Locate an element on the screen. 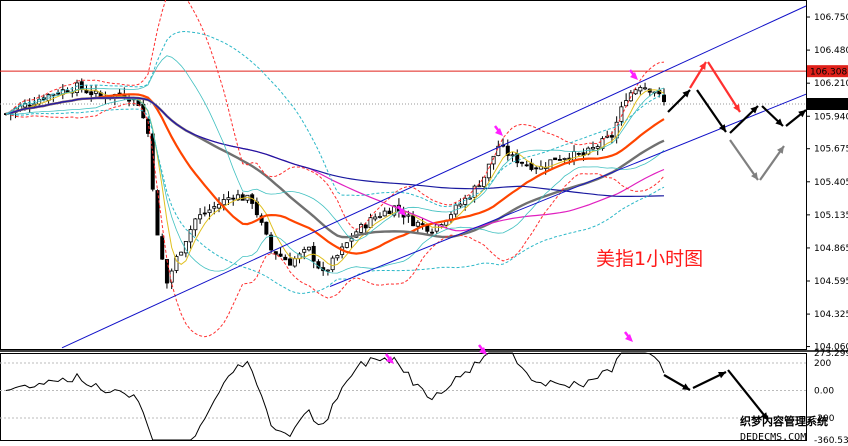  price-tick-label: 105.405 is located at coordinates (831, 183).